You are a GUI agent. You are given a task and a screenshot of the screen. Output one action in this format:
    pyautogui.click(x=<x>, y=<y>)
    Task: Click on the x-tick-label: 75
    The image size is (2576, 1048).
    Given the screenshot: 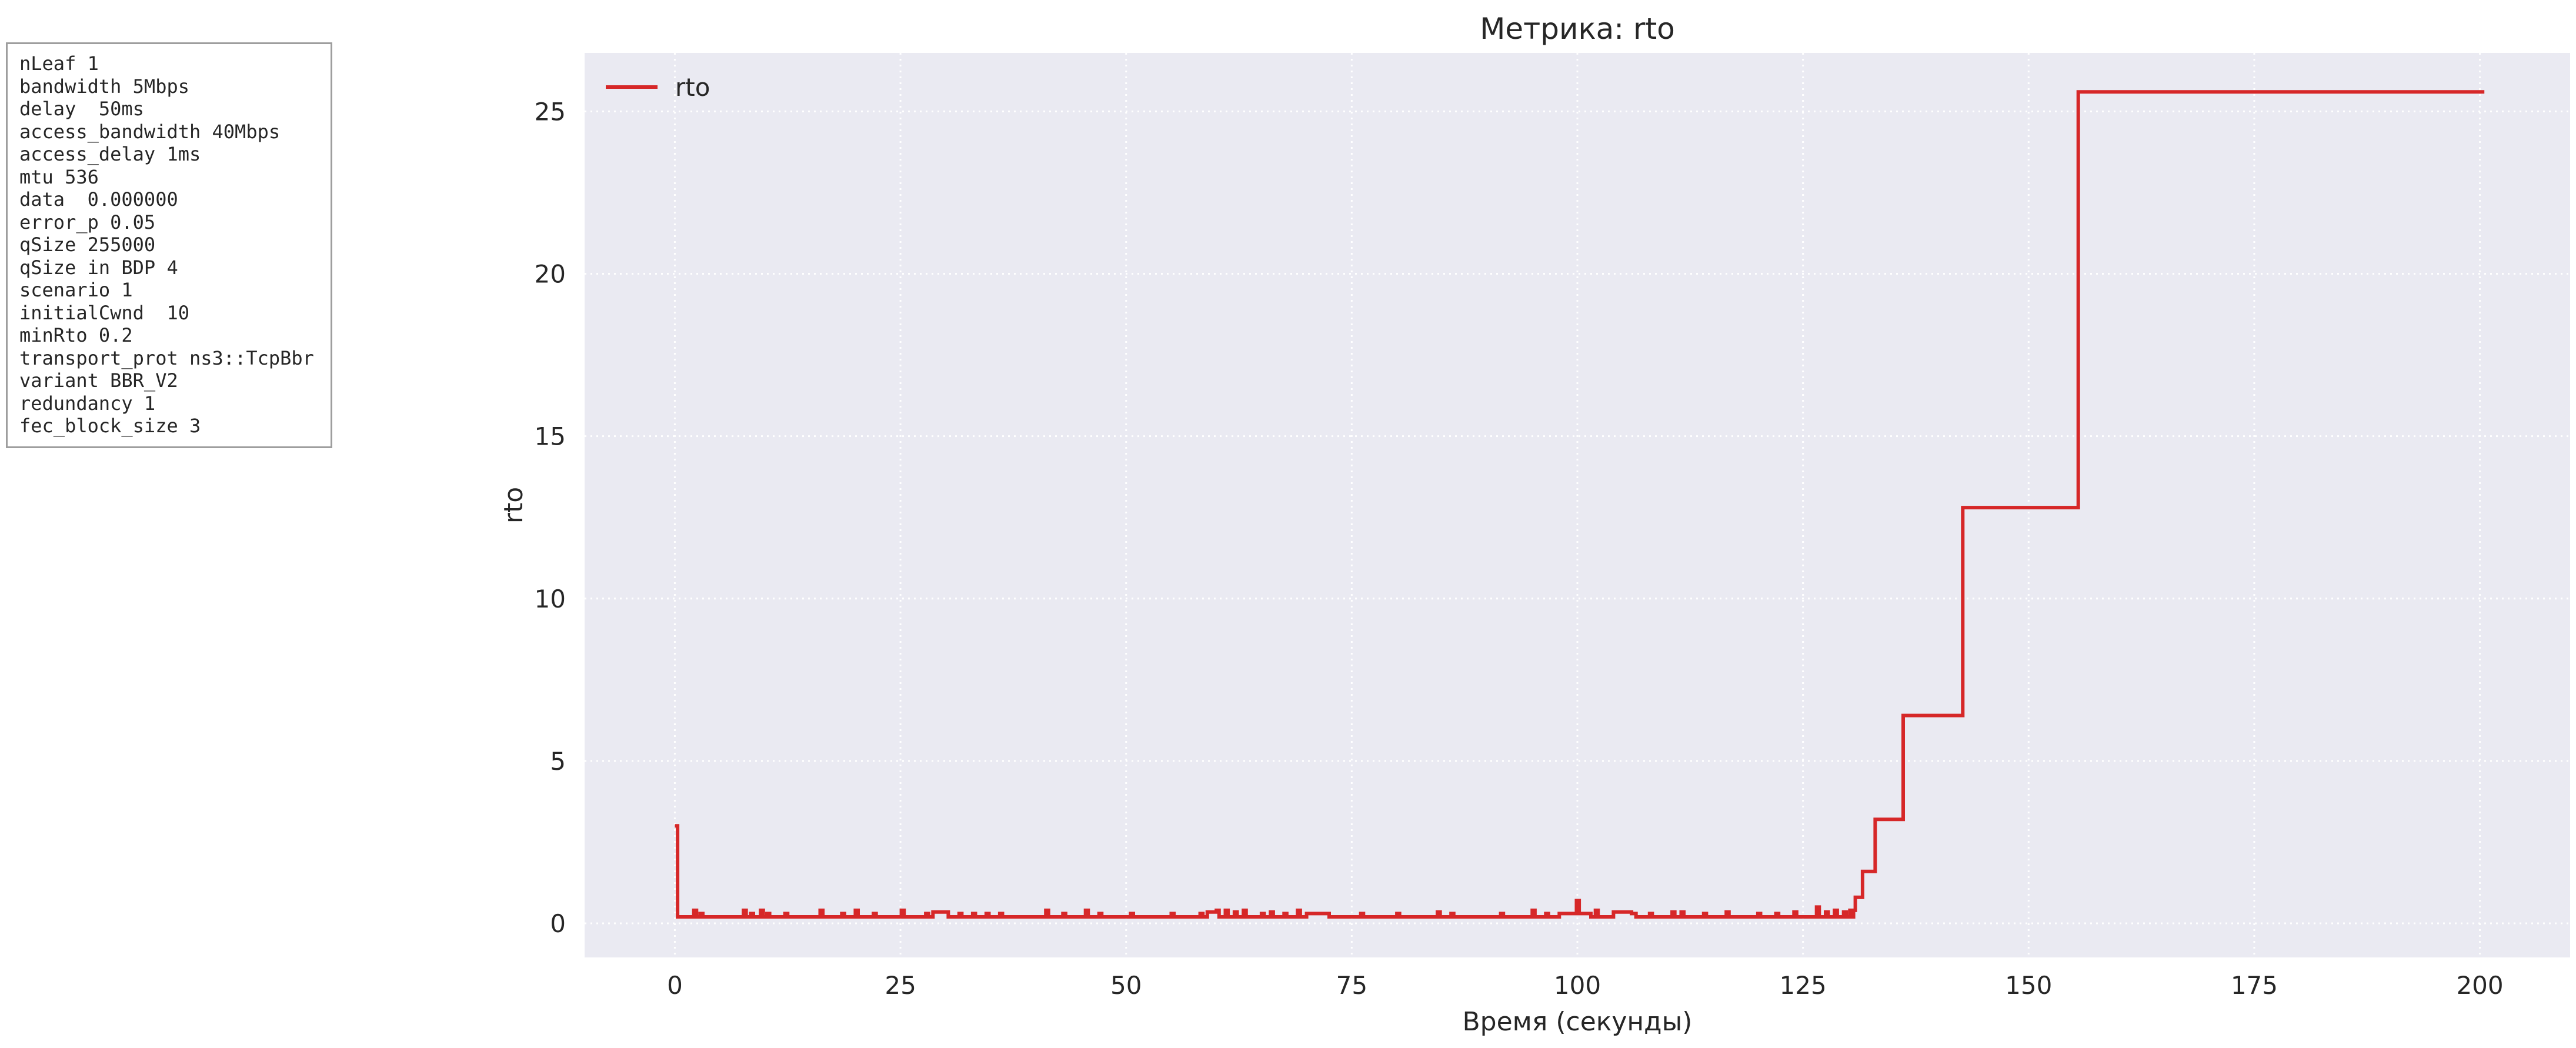 What is the action you would take?
    pyautogui.click(x=1351, y=985)
    